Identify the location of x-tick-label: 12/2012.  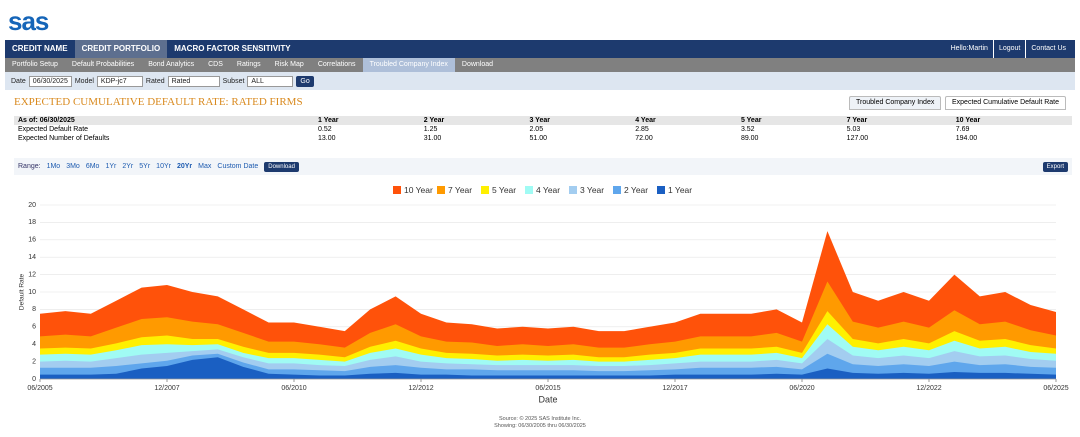
(420, 388).